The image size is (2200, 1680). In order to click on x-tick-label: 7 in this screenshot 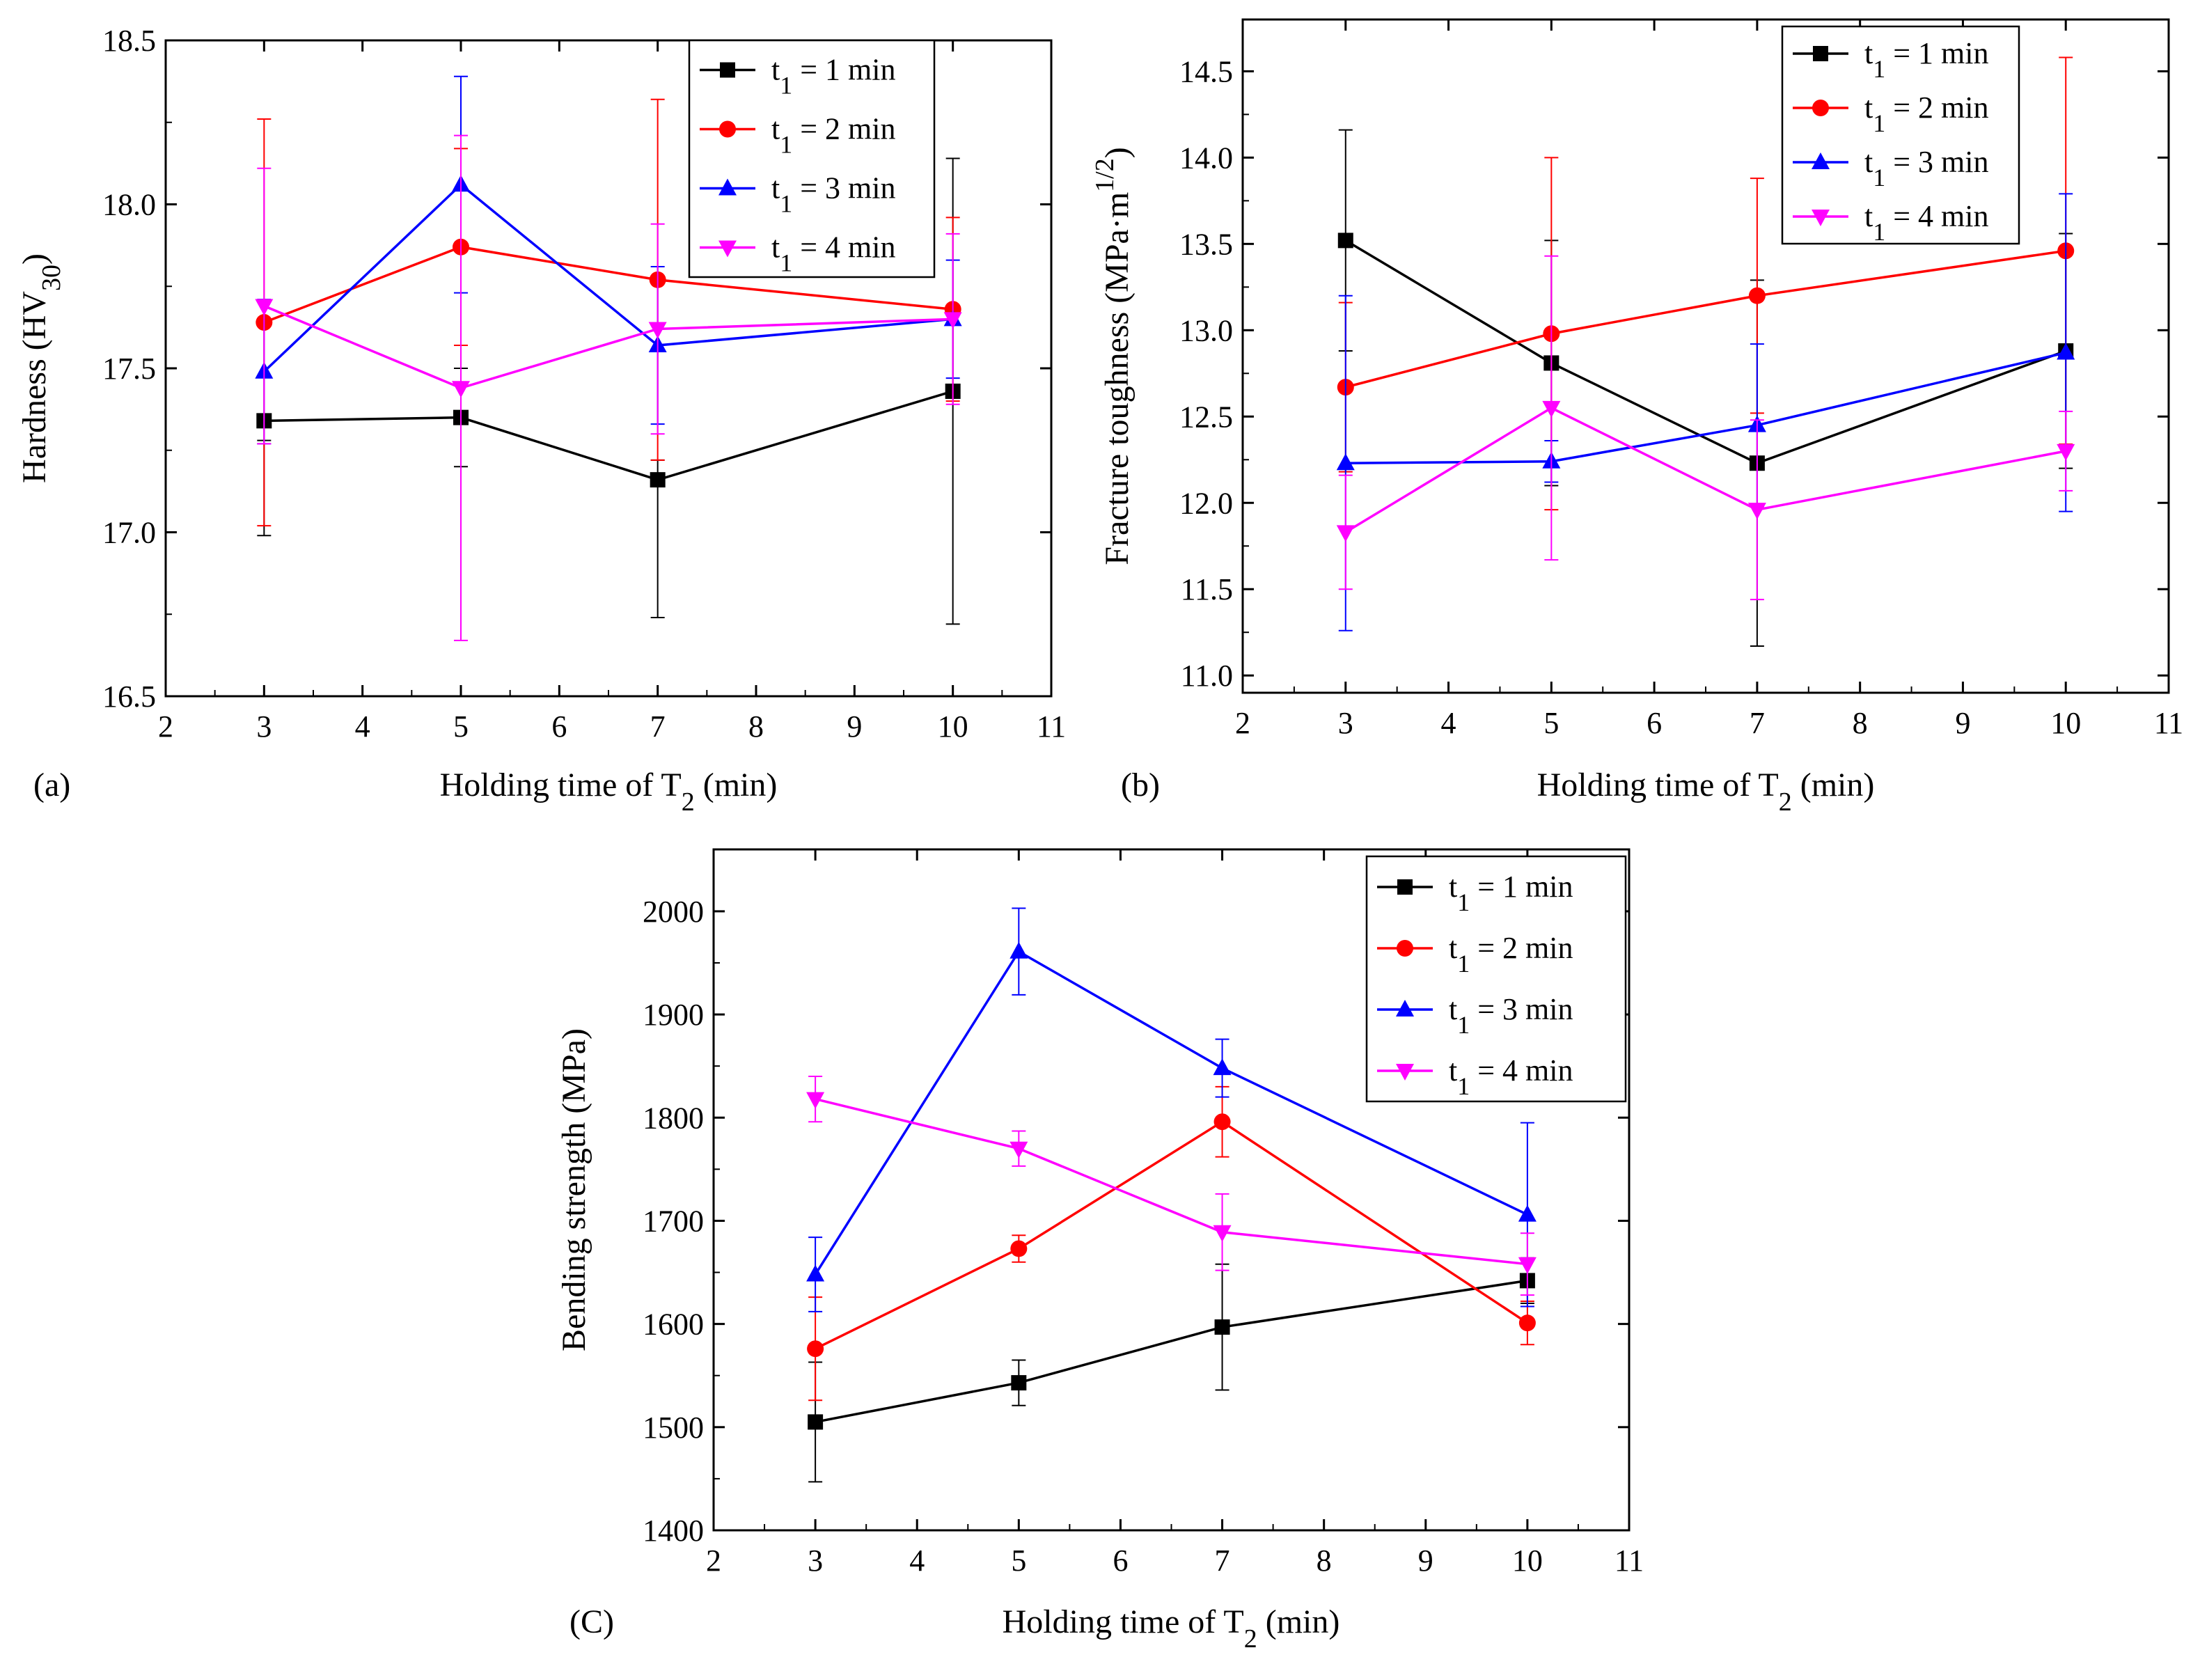, I will do `click(1222, 1561)`.